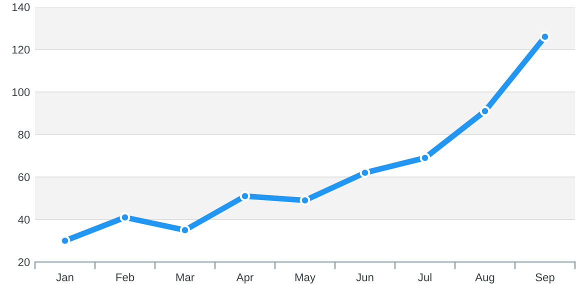 The image size is (579, 288). Describe the element at coordinates (24, 134) in the screenshot. I see `y-tick-label: 80` at that location.